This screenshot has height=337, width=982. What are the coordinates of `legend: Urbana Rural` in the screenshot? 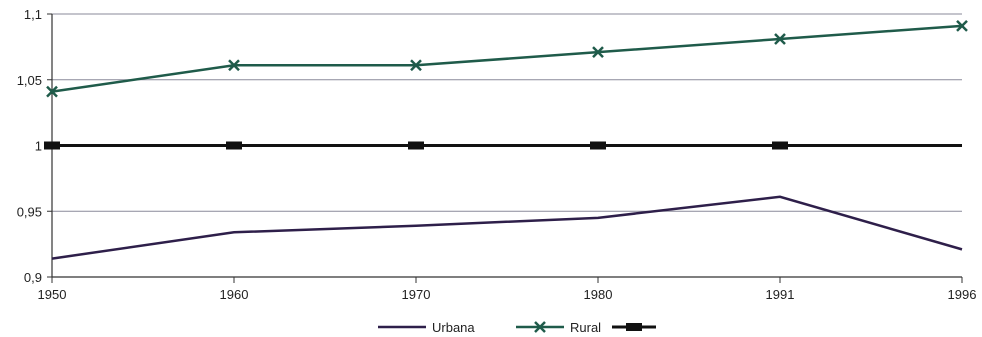 It's located at (517, 327).